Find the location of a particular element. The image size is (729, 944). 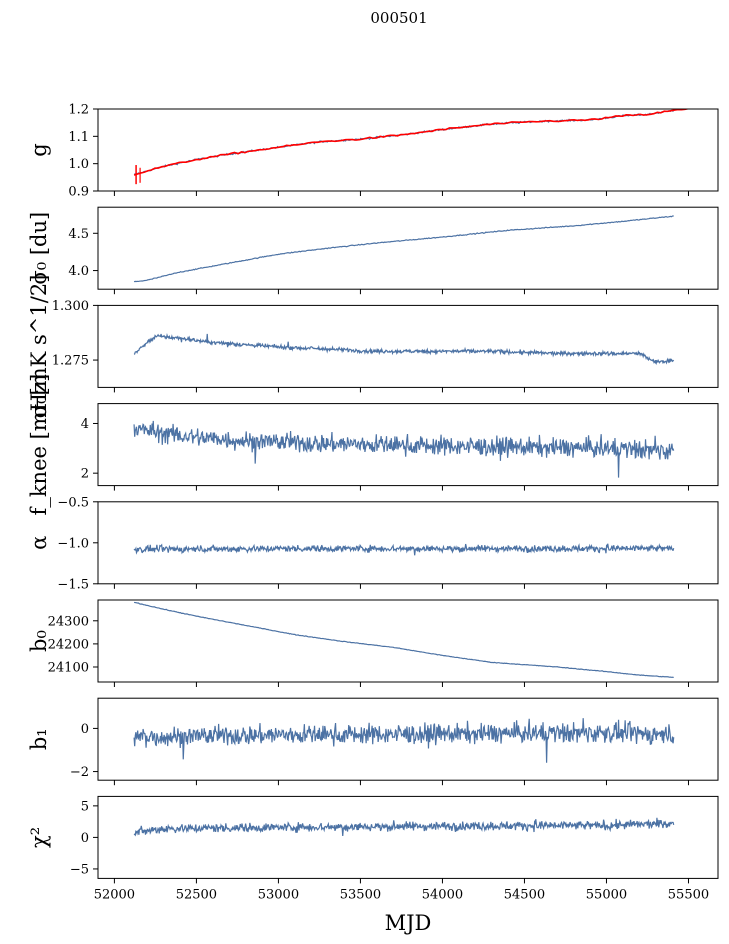

panel-sigma0-du: 4.0 4.5 σ₀ [du] is located at coordinates (373, 250).